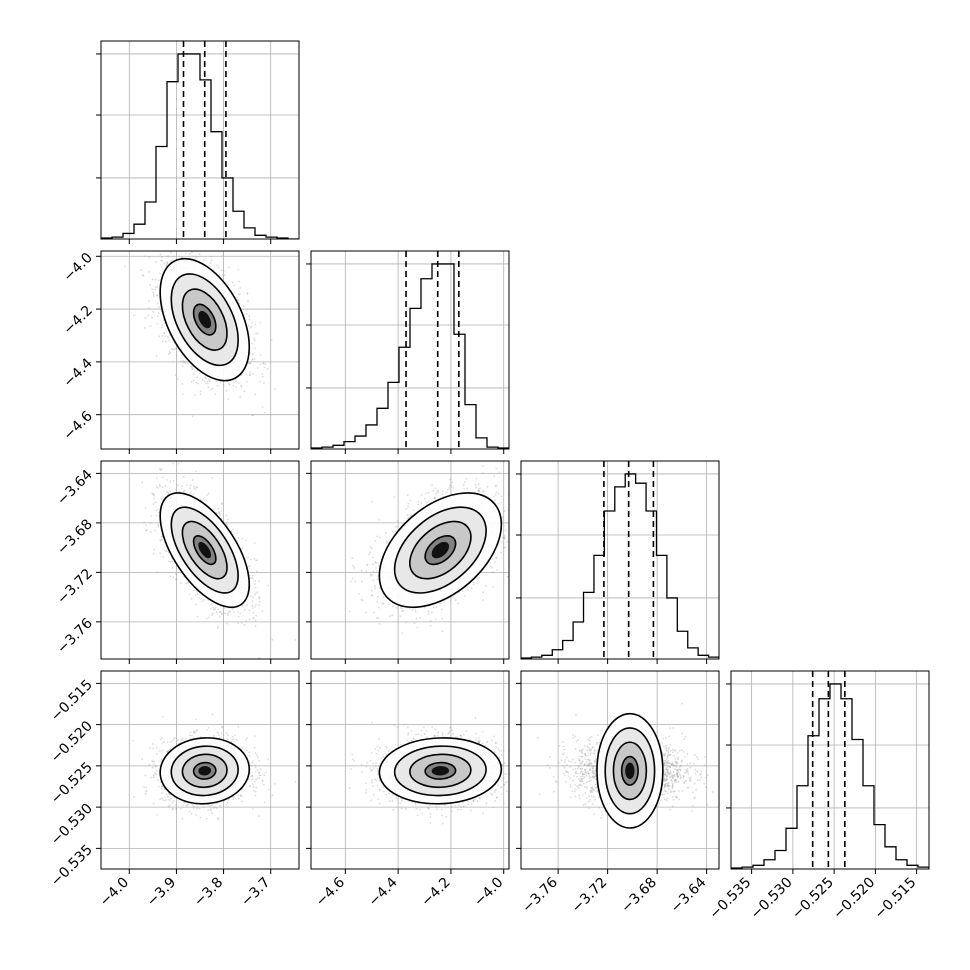  Describe the element at coordinates (204, 319) in the screenshot. I see `contour-line` at that location.